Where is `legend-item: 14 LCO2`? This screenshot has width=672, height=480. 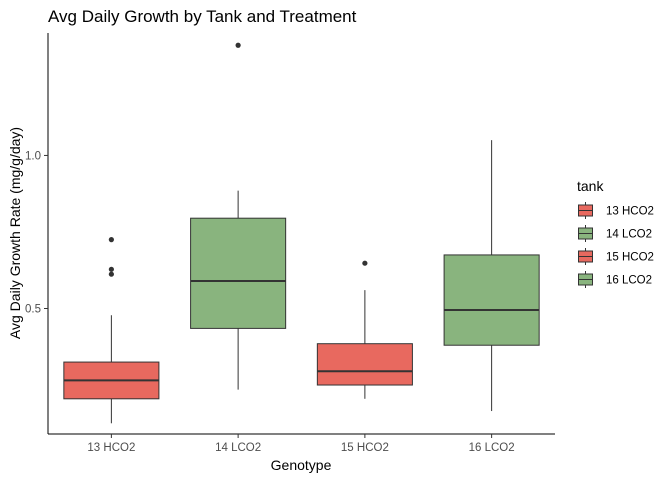 legend-item: 14 LCO2 is located at coordinates (615, 233).